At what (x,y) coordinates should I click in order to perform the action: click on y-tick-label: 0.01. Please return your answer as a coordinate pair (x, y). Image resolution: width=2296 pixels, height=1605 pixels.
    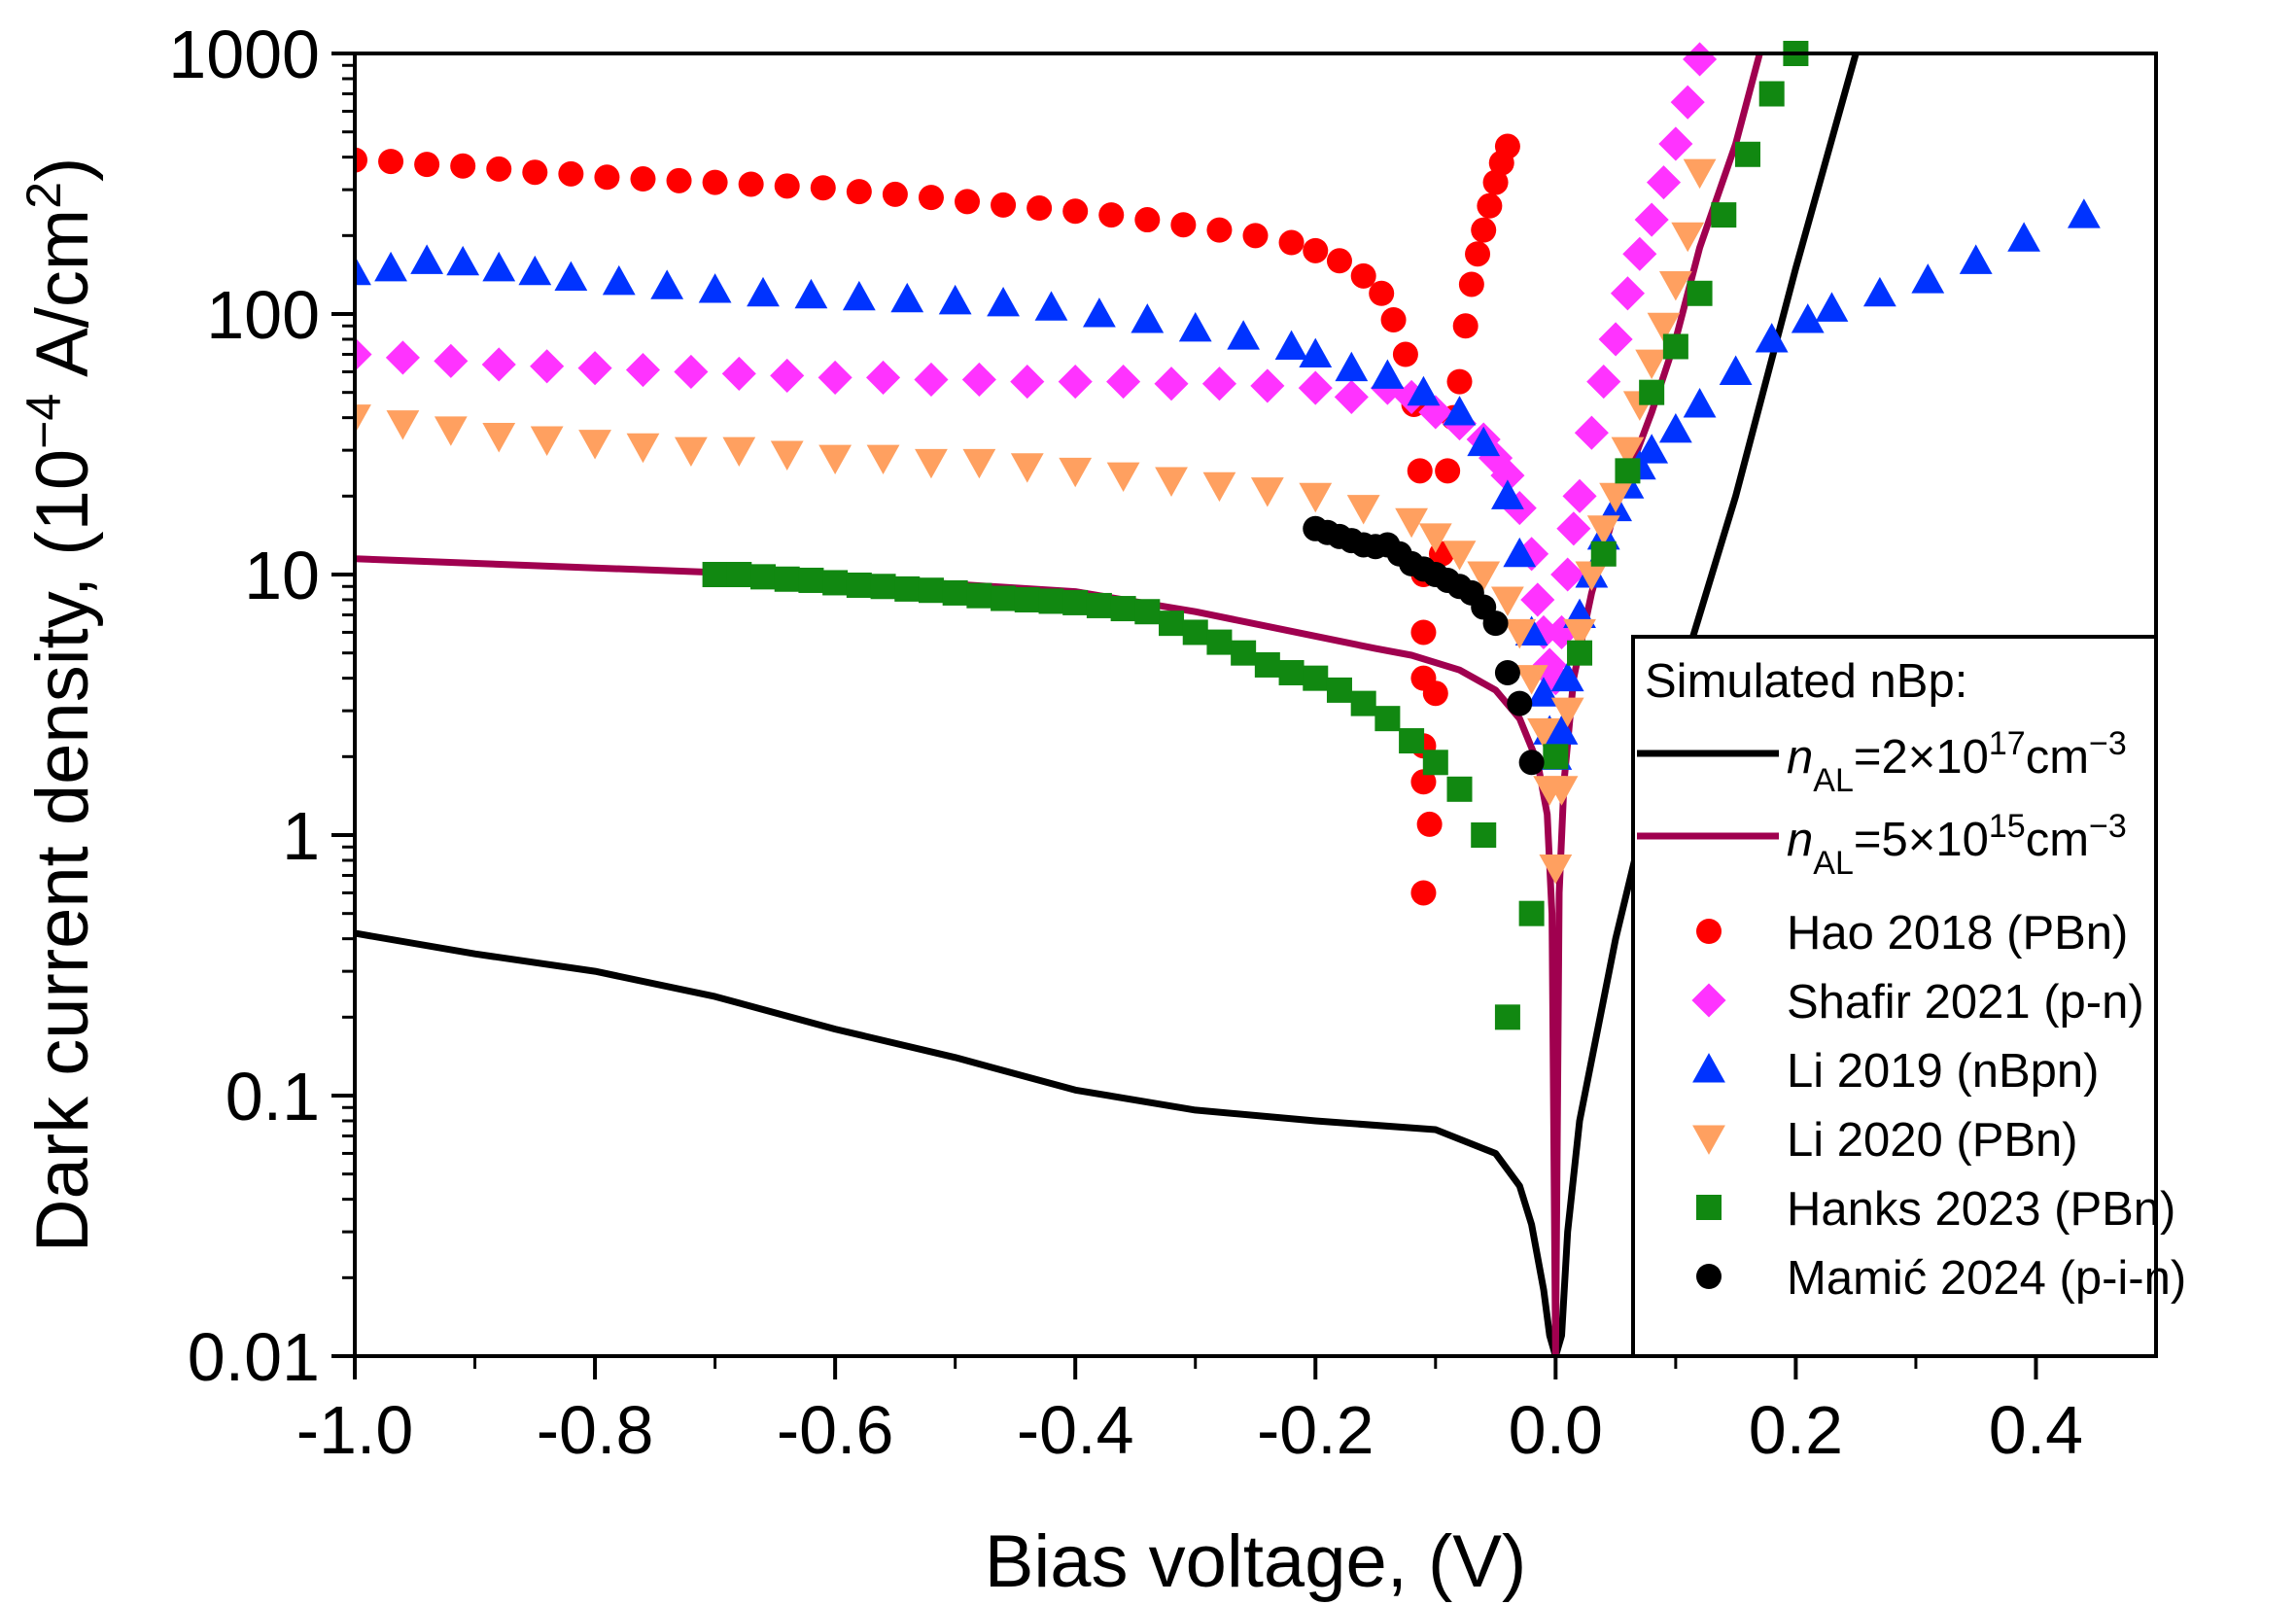
    Looking at the image, I should click on (254, 1357).